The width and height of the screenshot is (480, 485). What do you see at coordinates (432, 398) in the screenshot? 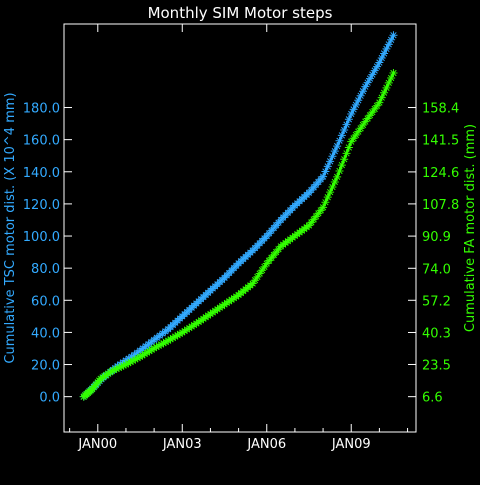
I see `right-tick-label: 6.6` at bounding box center [432, 398].